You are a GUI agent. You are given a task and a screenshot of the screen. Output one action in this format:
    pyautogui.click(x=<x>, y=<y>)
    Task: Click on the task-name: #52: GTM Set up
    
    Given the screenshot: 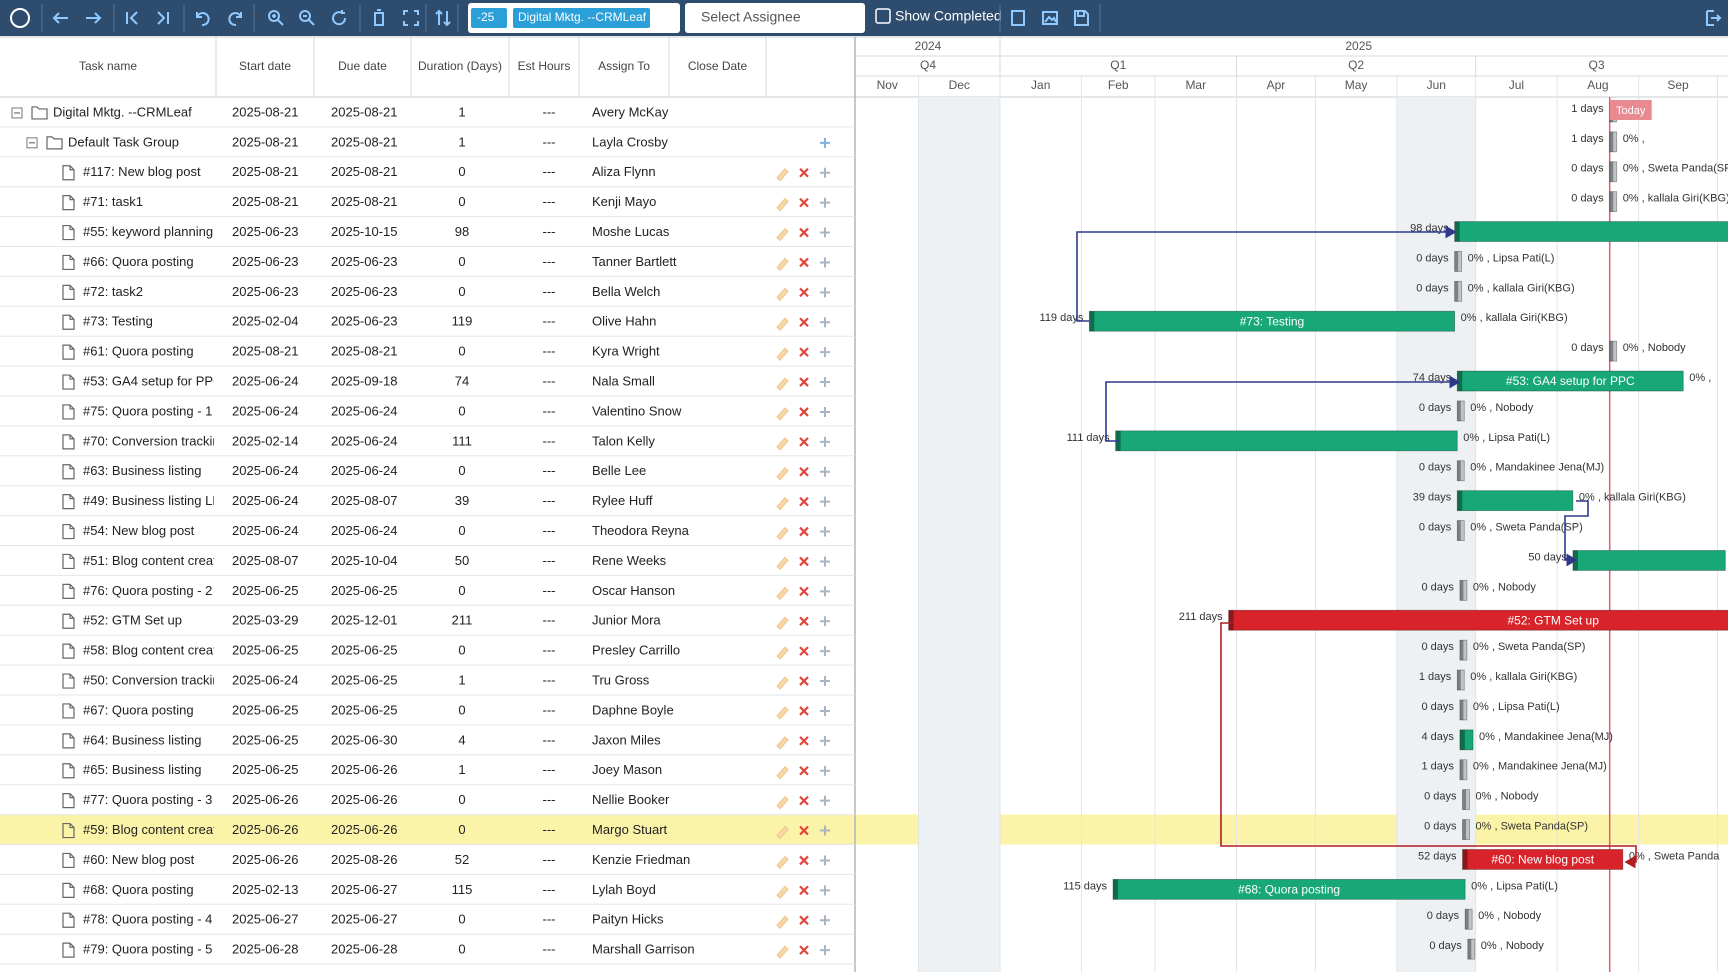 What is the action you would take?
    pyautogui.click(x=132, y=620)
    